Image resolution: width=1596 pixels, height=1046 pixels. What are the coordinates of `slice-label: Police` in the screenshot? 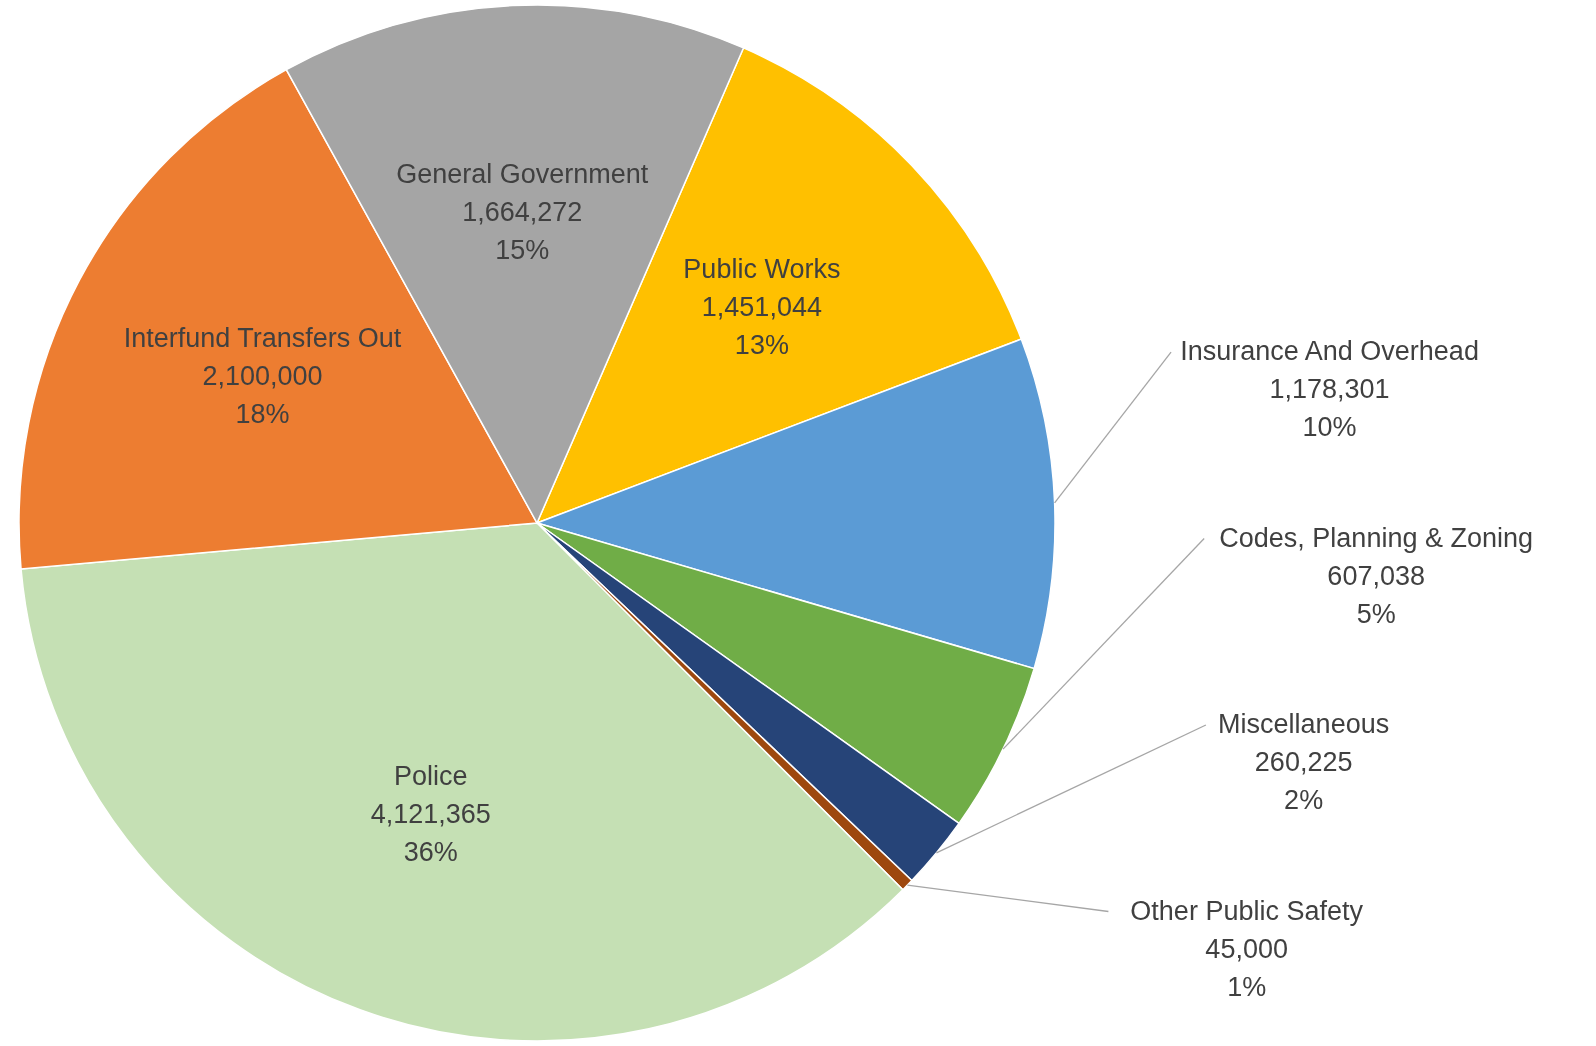 It's located at (431, 776).